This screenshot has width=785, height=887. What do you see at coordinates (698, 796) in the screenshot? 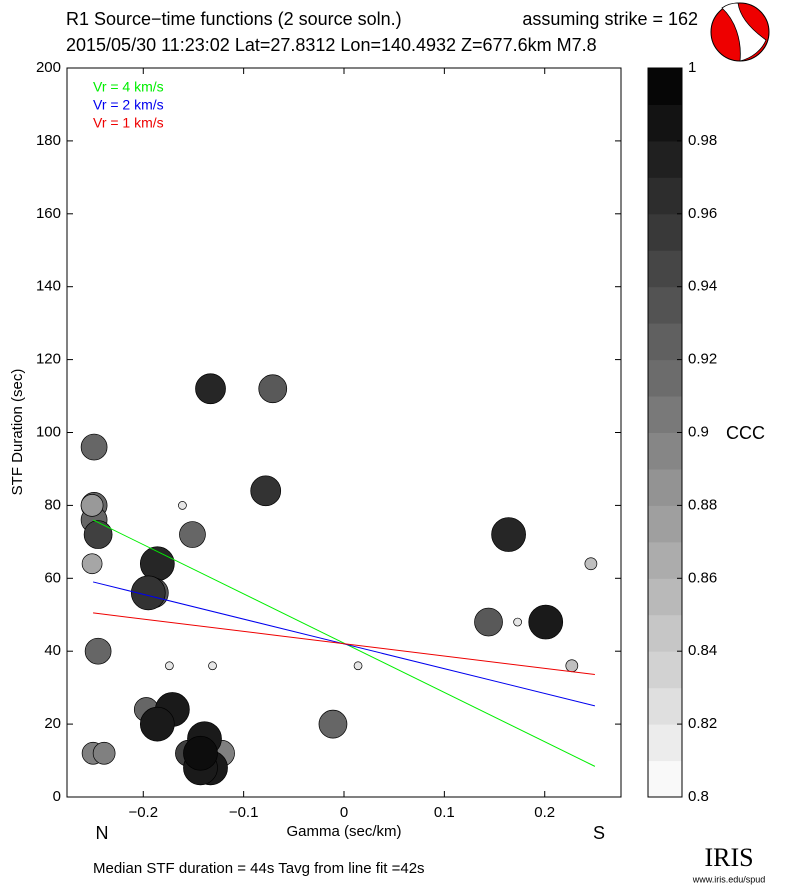
I see `colorbar-tick-label: 0.8` at bounding box center [698, 796].